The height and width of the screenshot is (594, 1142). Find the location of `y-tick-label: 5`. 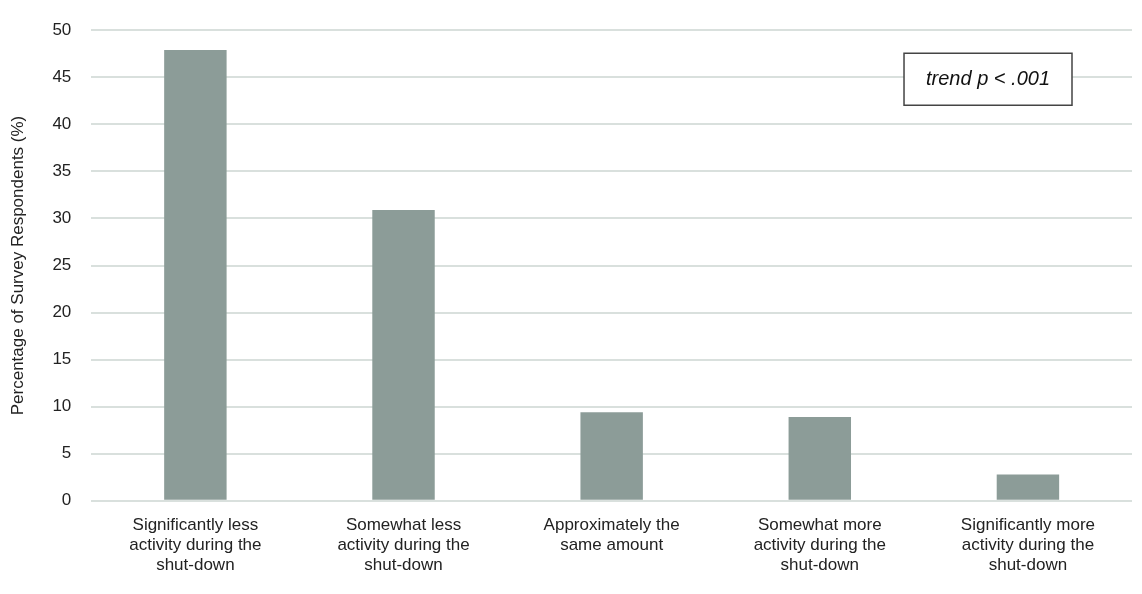

y-tick-label: 5 is located at coordinates (66, 453).